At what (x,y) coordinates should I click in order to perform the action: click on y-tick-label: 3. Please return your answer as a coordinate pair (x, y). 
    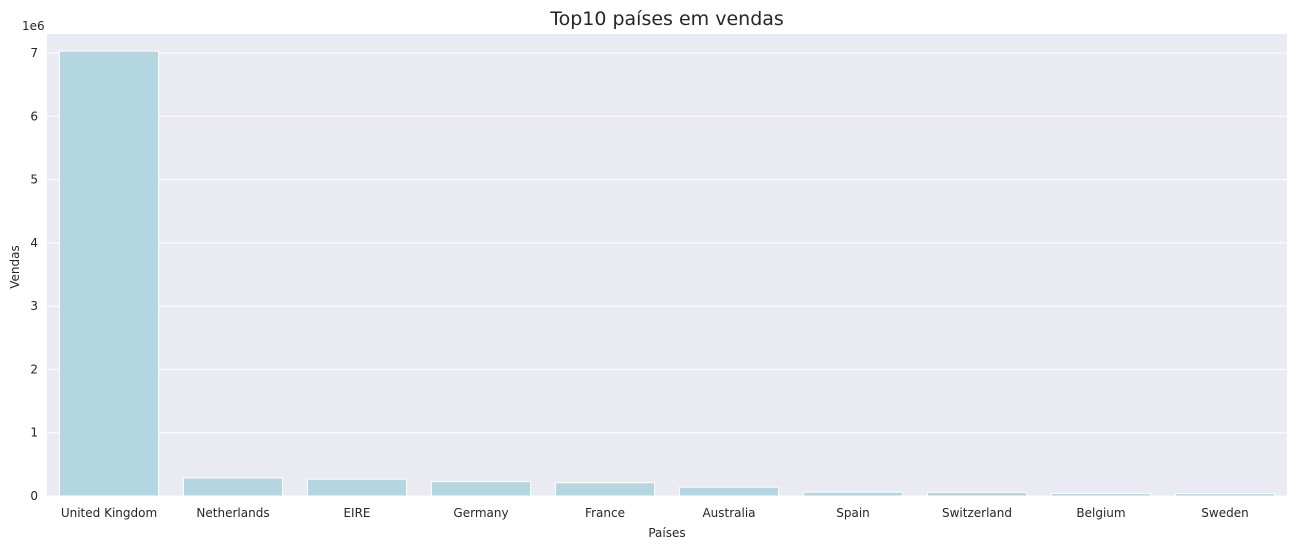
    Looking at the image, I should click on (34, 306).